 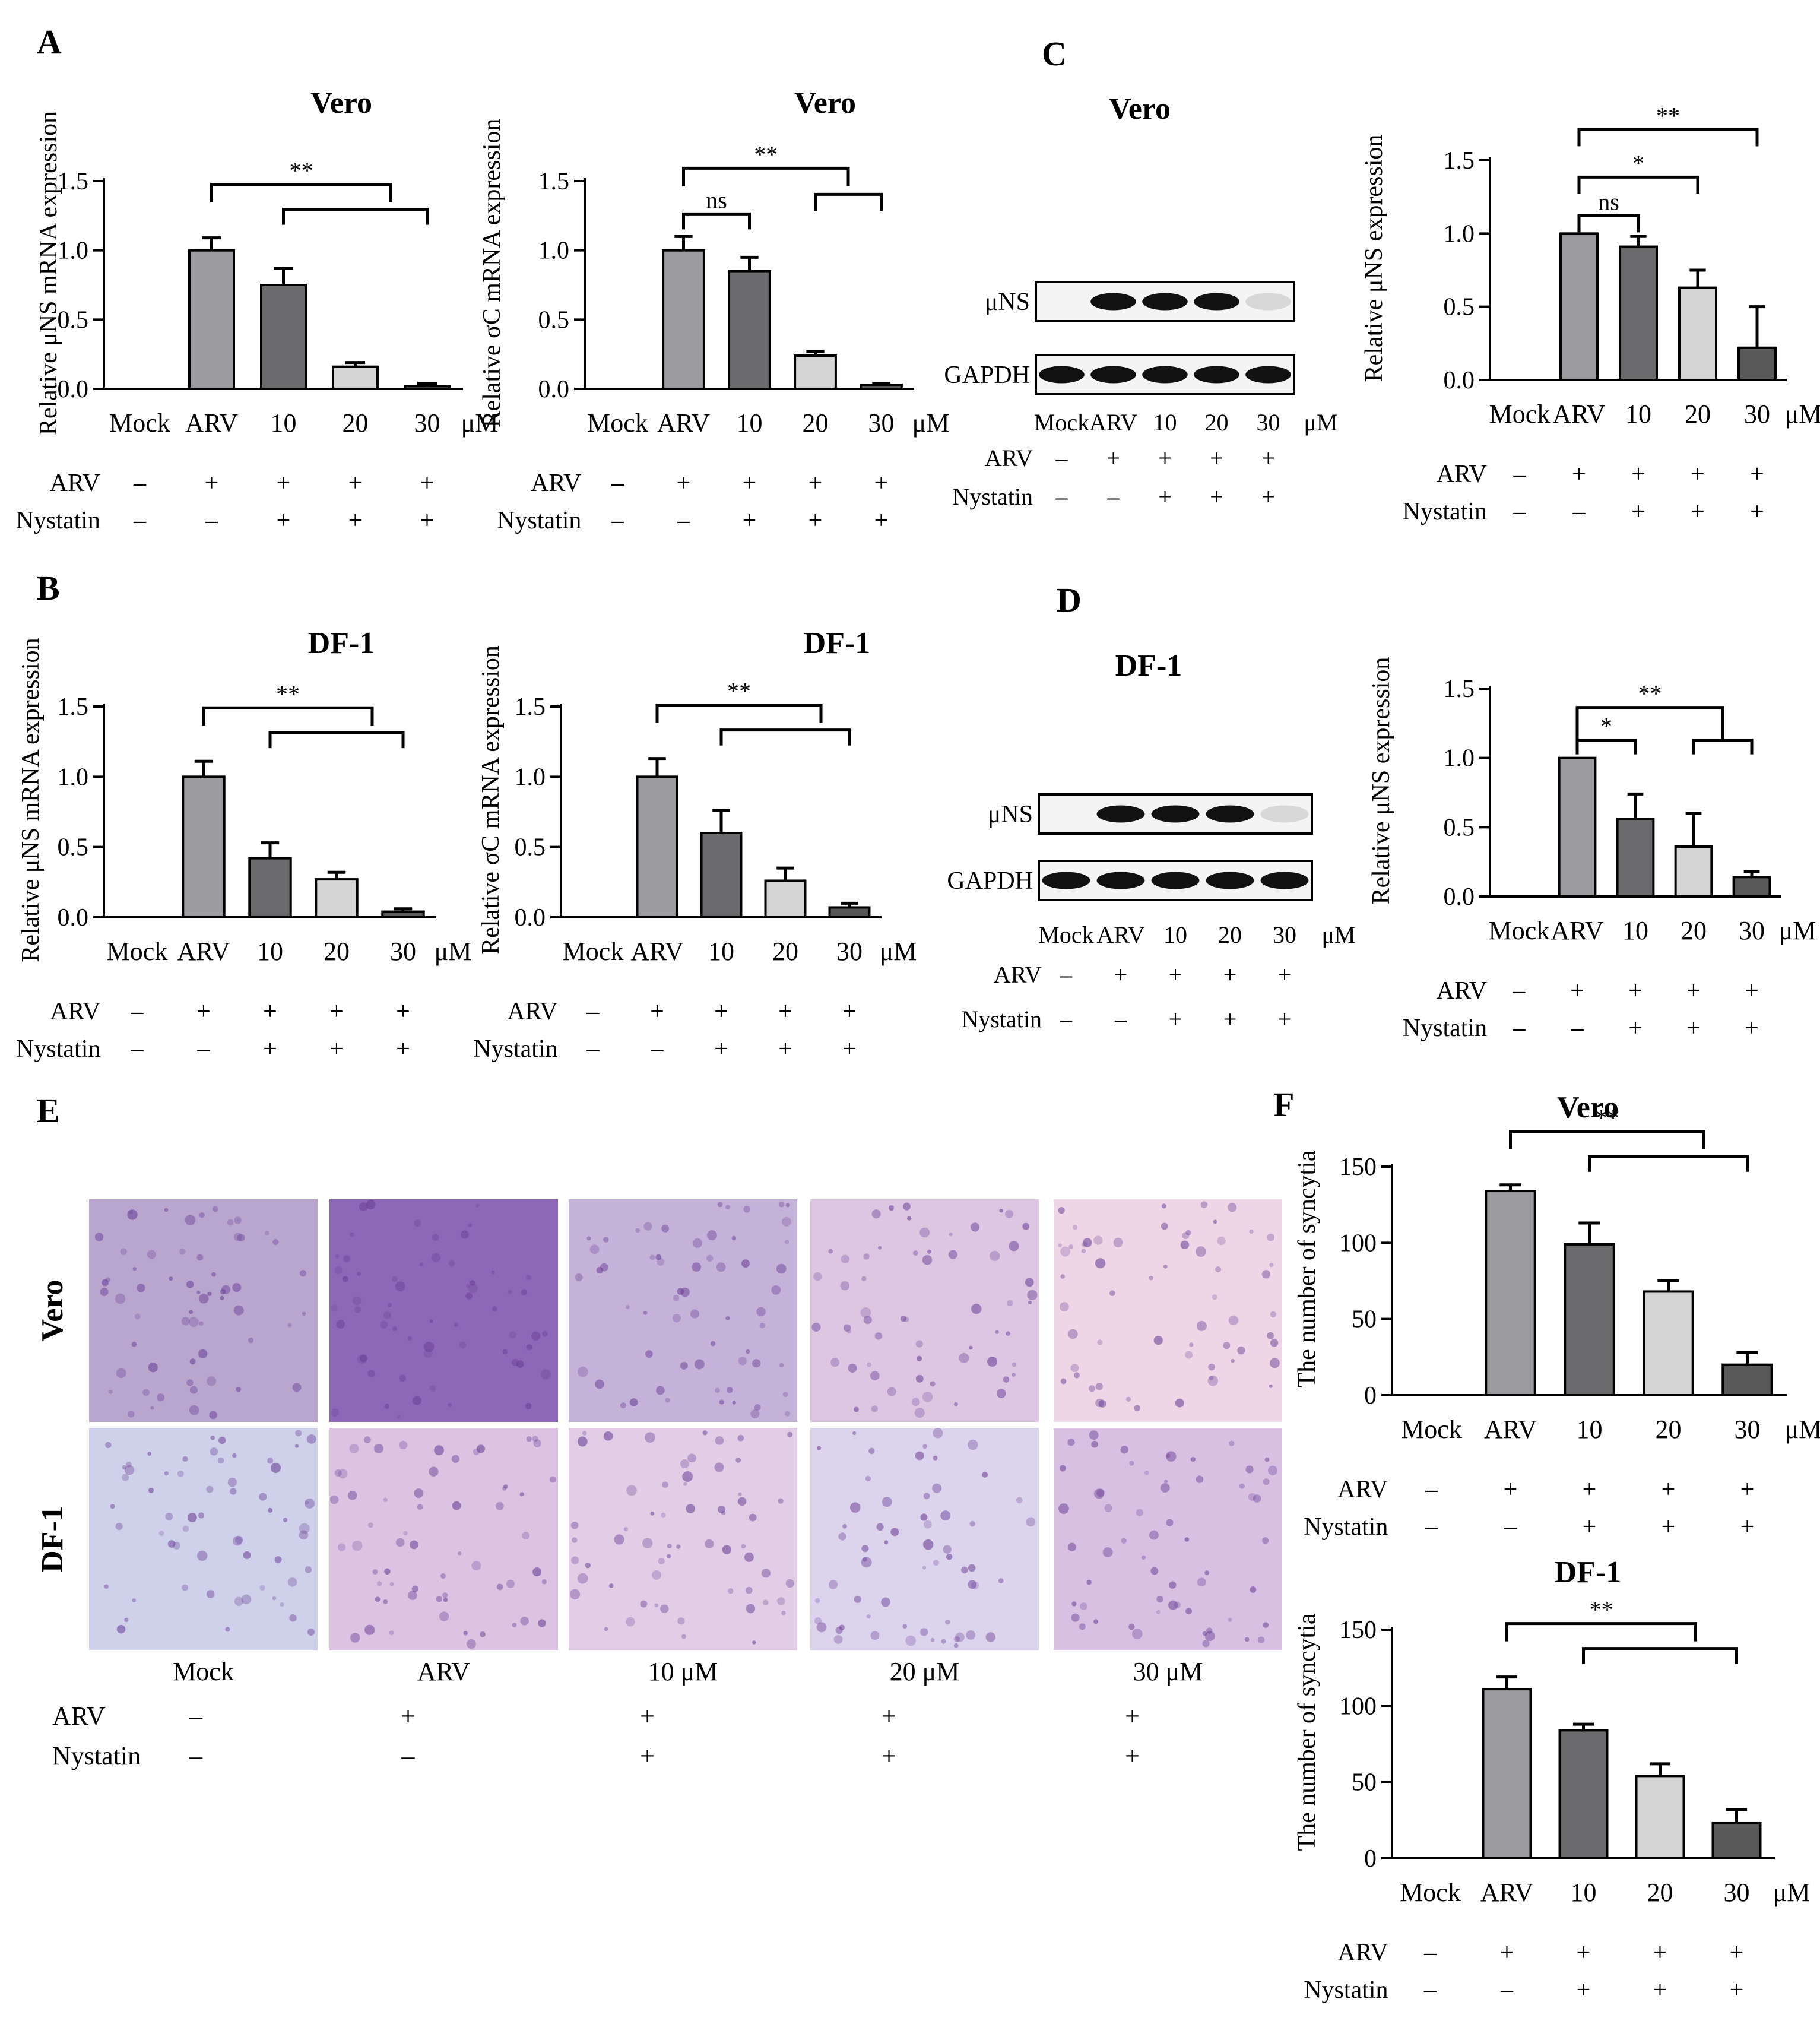 What do you see at coordinates (1358, 1244) in the screenshot?
I see `y-tick-label: 100` at bounding box center [1358, 1244].